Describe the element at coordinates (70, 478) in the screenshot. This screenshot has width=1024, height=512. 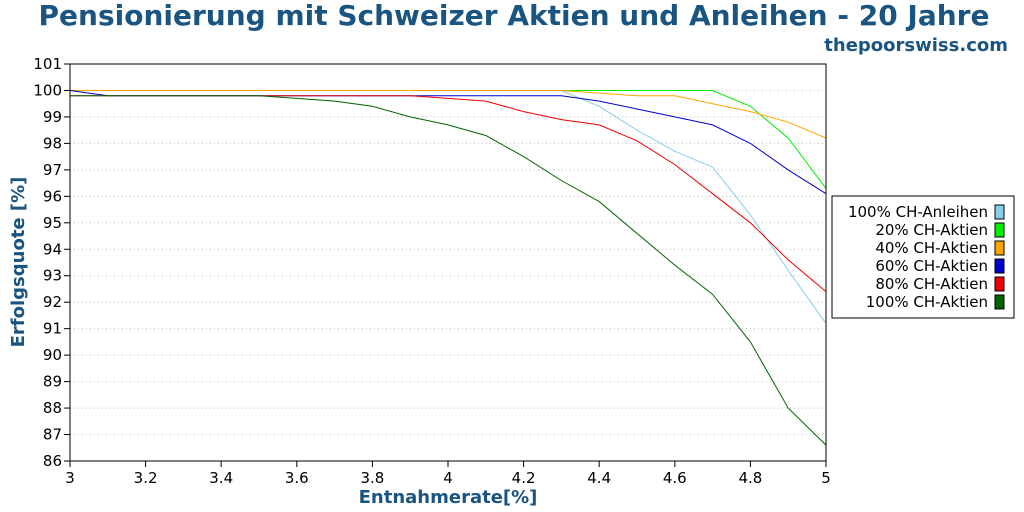
I see `x-tick-label: 3` at that location.